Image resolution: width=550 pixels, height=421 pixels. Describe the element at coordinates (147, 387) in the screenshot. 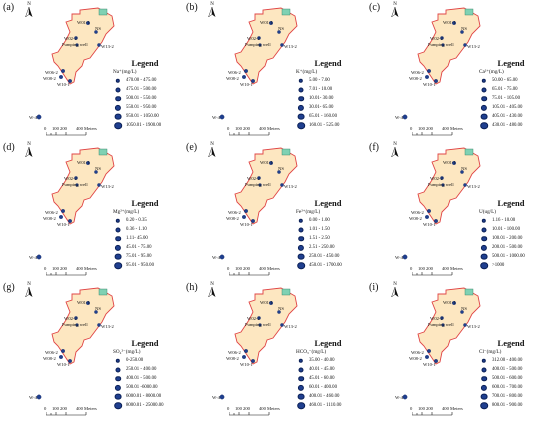

I see `legend-item: 500.01 -6000.00` at that location.